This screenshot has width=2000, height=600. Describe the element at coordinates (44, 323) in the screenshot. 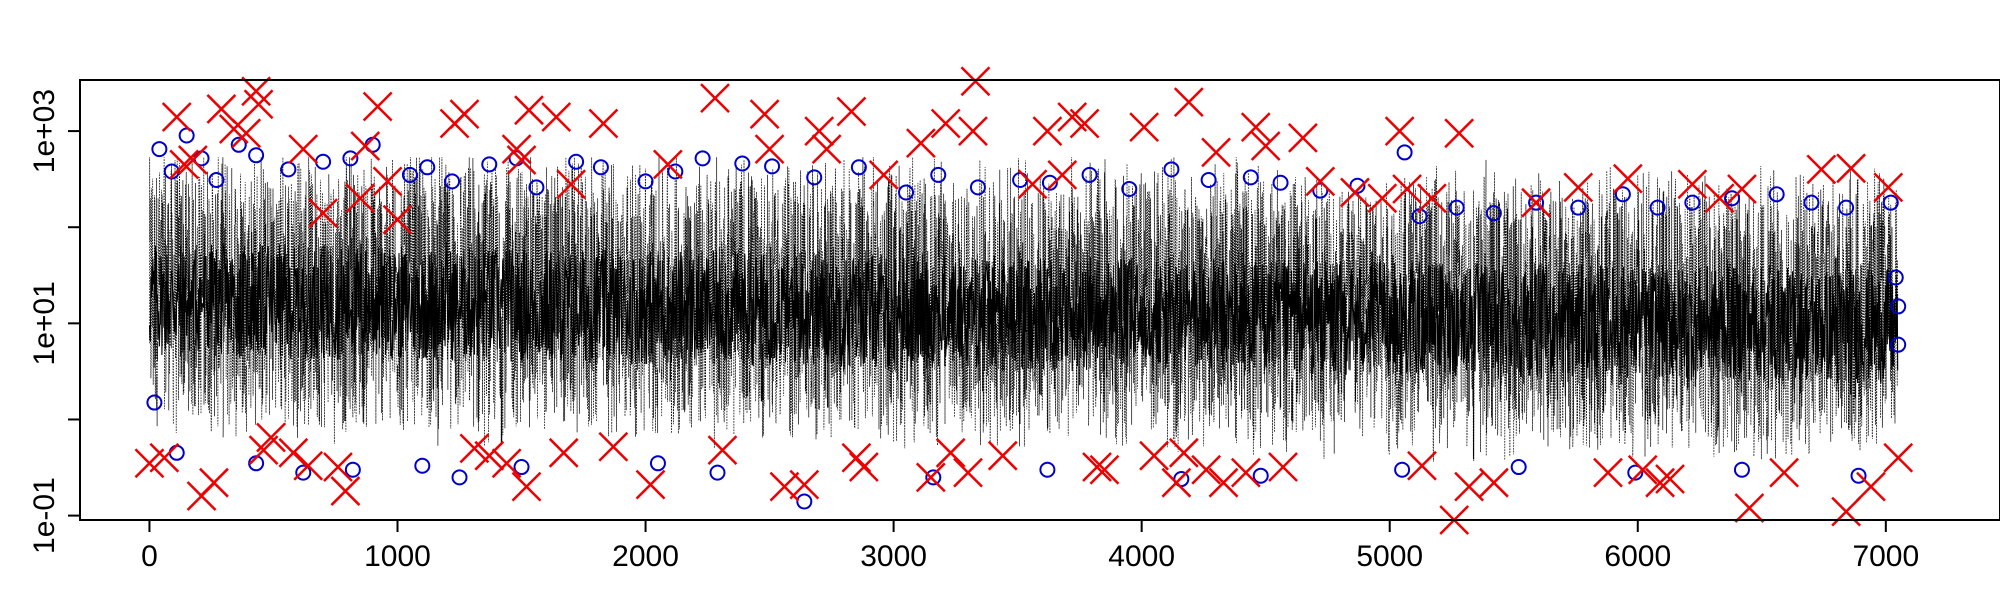

I see `y-tick-label: 1e+01` at that location.